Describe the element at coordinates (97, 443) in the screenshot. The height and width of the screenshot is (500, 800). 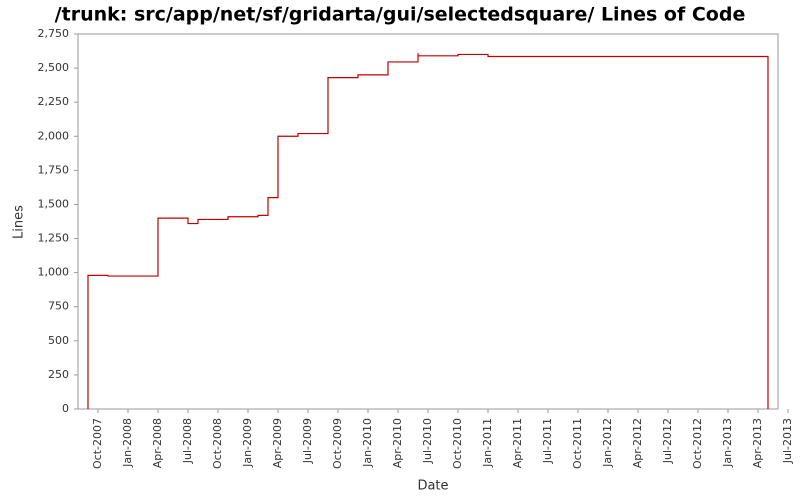
I see `x-tick-label: Oct-2007` at that location.